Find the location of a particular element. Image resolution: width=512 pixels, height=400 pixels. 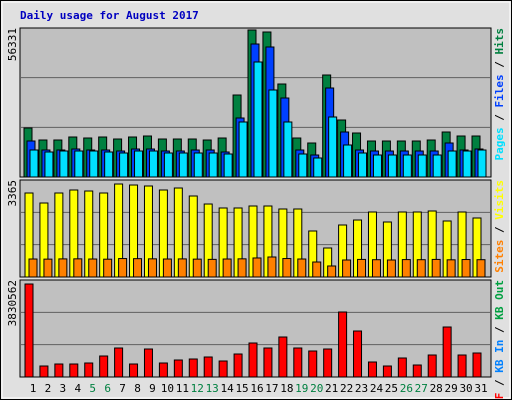

x-tick-label: 16 is located at coordinates (256, 388).